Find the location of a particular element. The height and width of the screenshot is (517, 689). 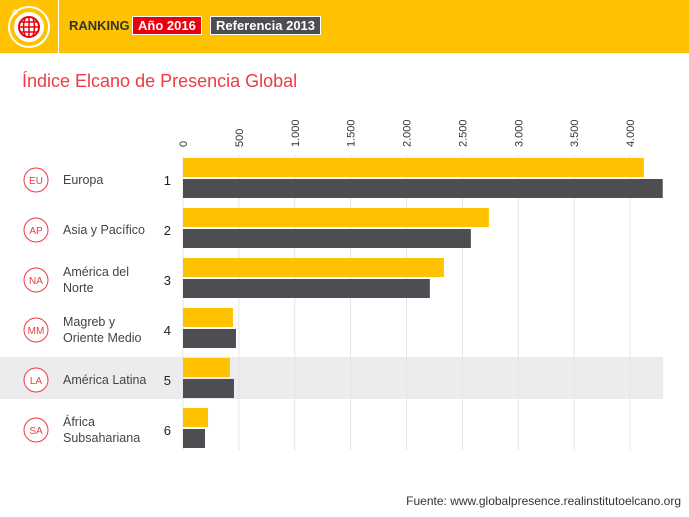

x-tick-label: 1.000 is located at coordinates (296, 133).